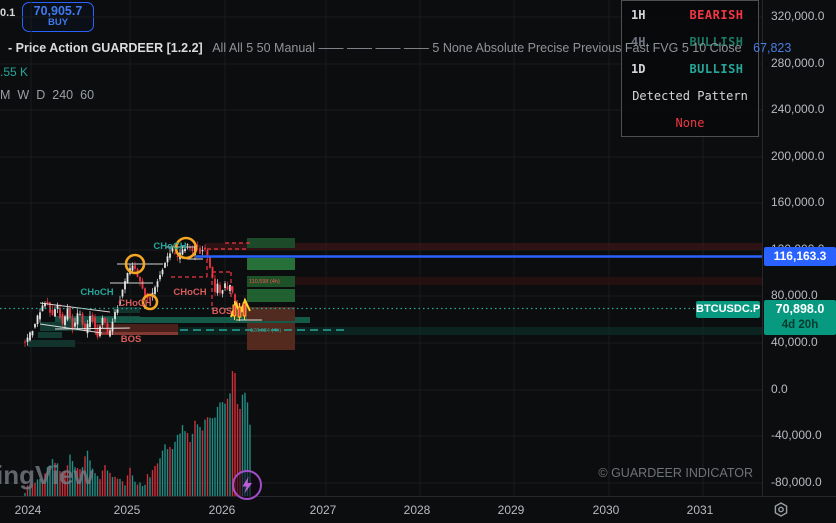 The width and height of the screenshot is (836, 523). I want to click on axis-settings-gear-icon, so click(781, 510).